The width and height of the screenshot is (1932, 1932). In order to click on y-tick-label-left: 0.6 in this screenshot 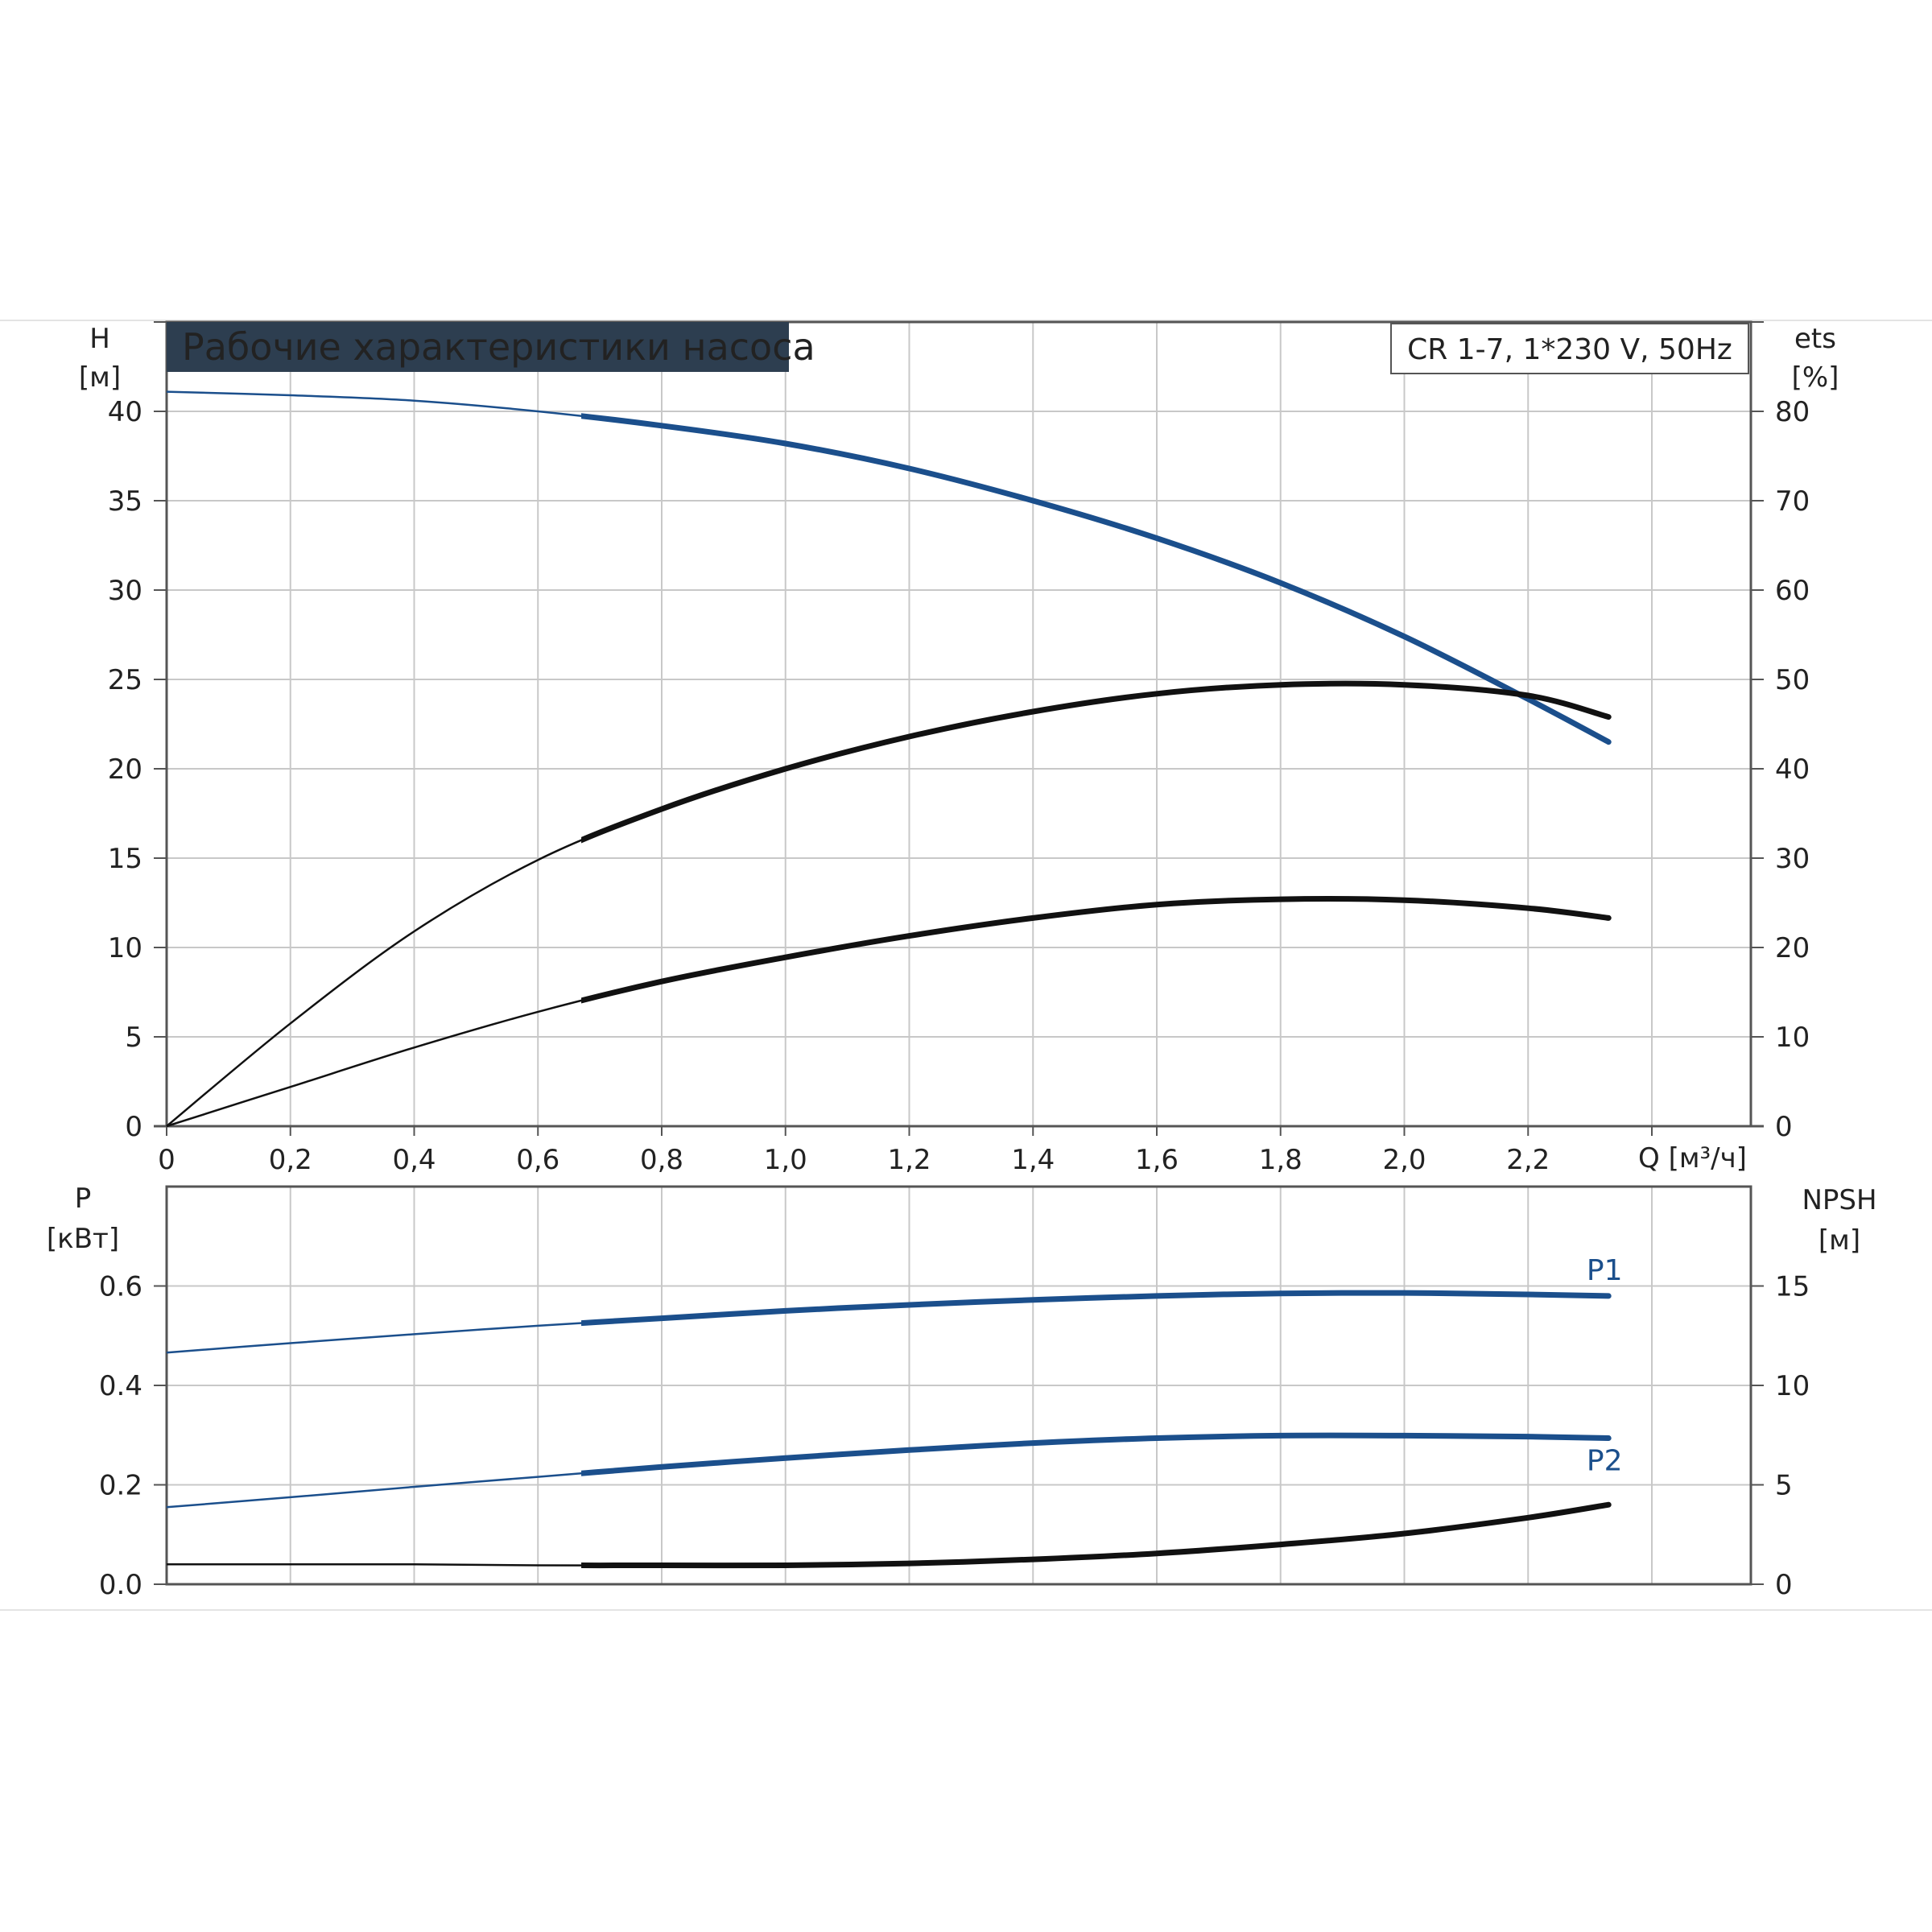, I will do `click(121, 1287)`.